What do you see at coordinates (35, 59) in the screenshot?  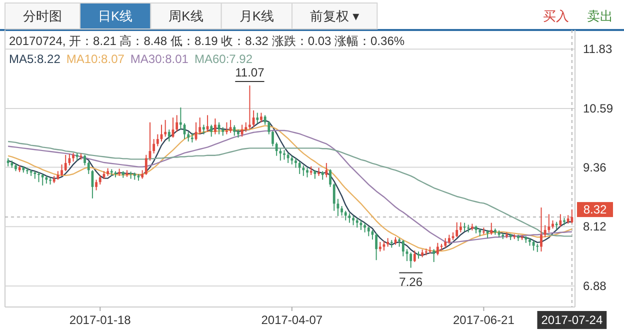 I see `text: MA5:8.22` at bounding box center [35, 59].